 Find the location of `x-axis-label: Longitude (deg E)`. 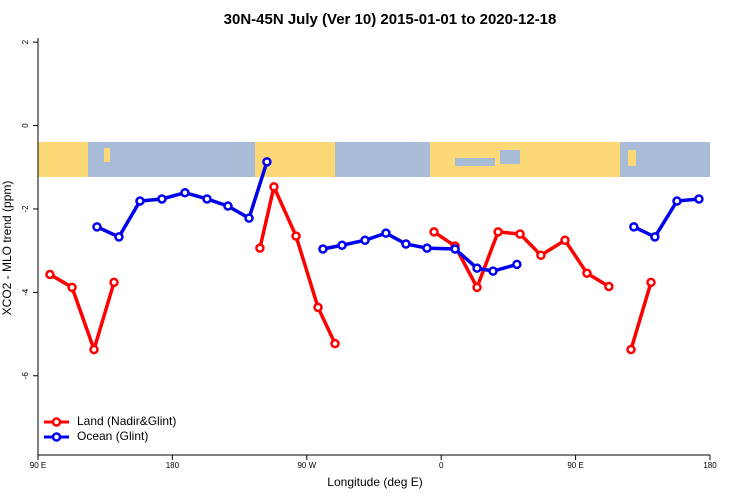

x-axis-label: Longitude (deg E) is located at coordinates (374, 482).